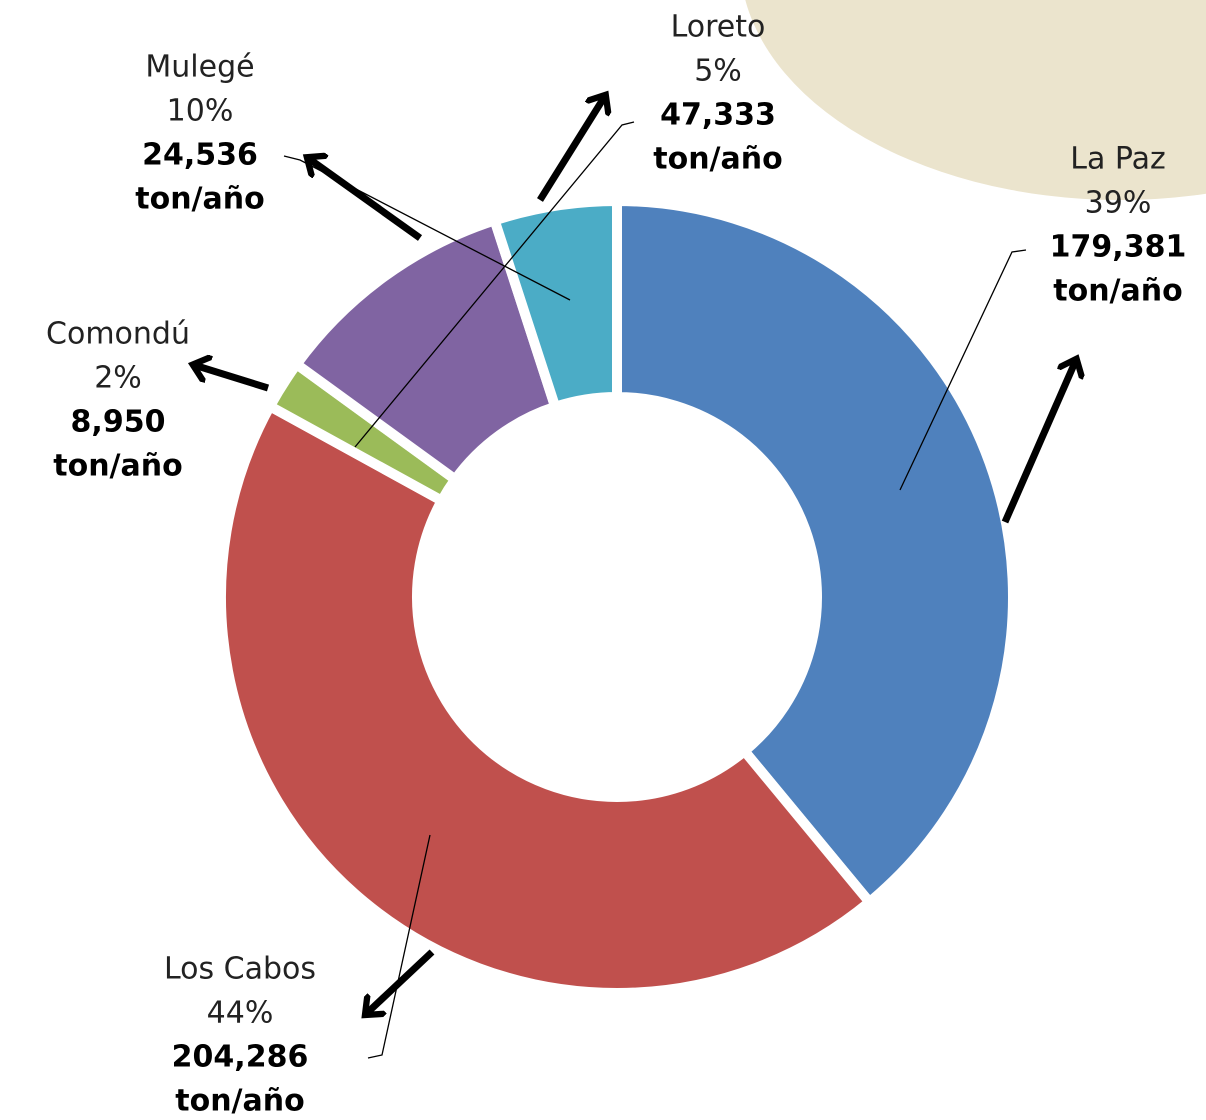 The width and height of the screenshot is (1206, 1120). I want to click on category-label: Loreto, so click(718, 27).